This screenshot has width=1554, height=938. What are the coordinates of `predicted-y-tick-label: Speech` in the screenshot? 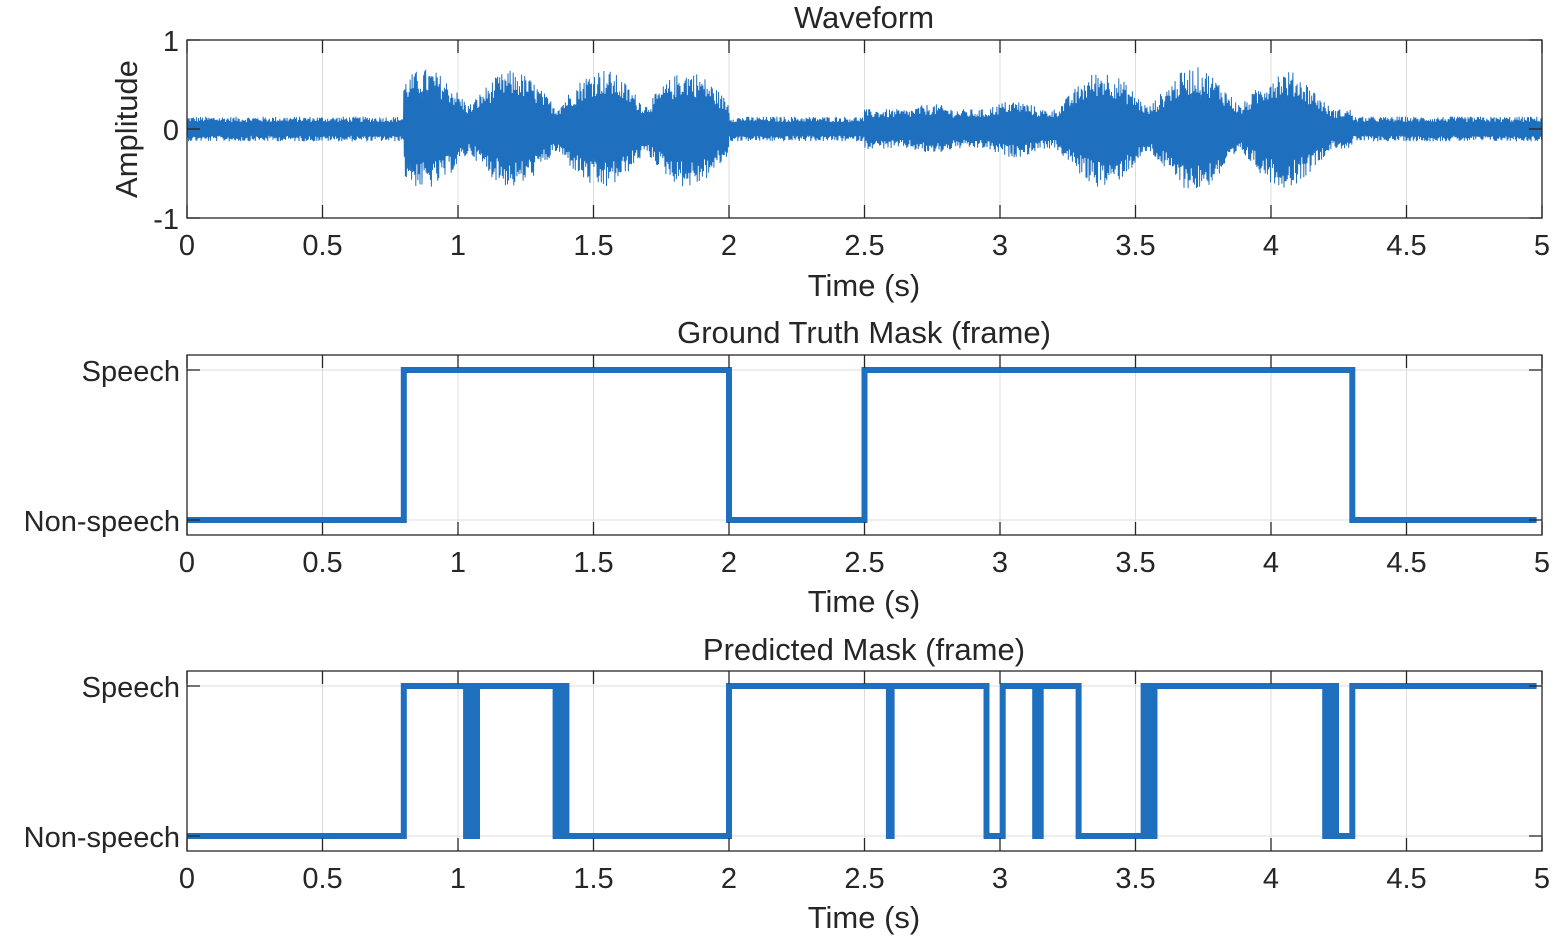 It's located at (131, 688).